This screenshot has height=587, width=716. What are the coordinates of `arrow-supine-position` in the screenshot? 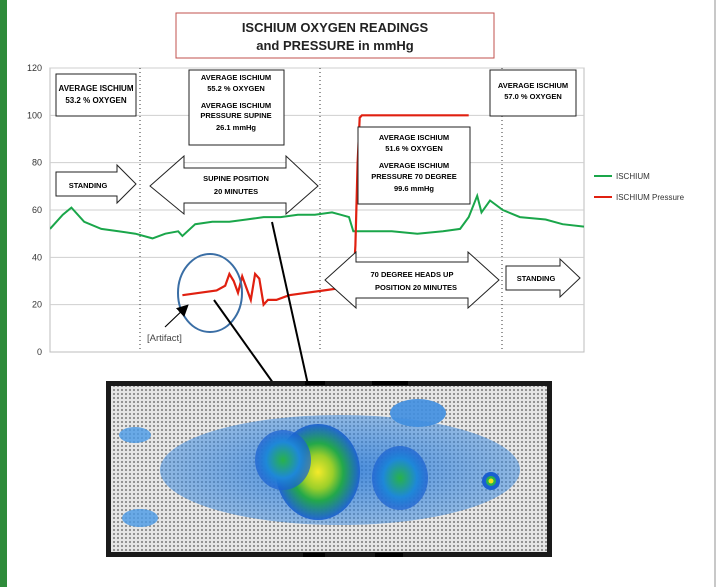 It's located at (234, 185).